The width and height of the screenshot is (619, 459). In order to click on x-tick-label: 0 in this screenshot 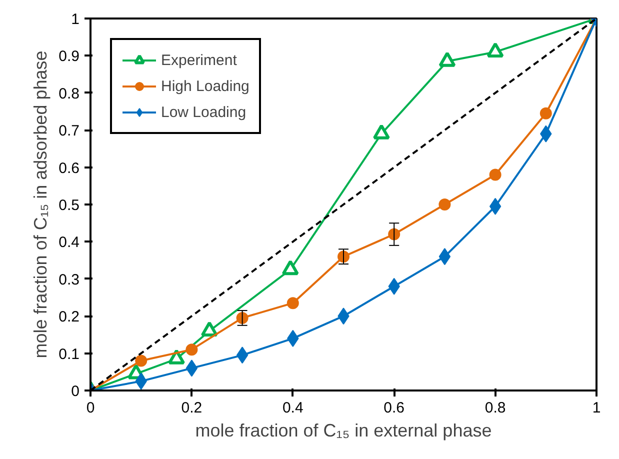, I will do `click(90, 408)`.